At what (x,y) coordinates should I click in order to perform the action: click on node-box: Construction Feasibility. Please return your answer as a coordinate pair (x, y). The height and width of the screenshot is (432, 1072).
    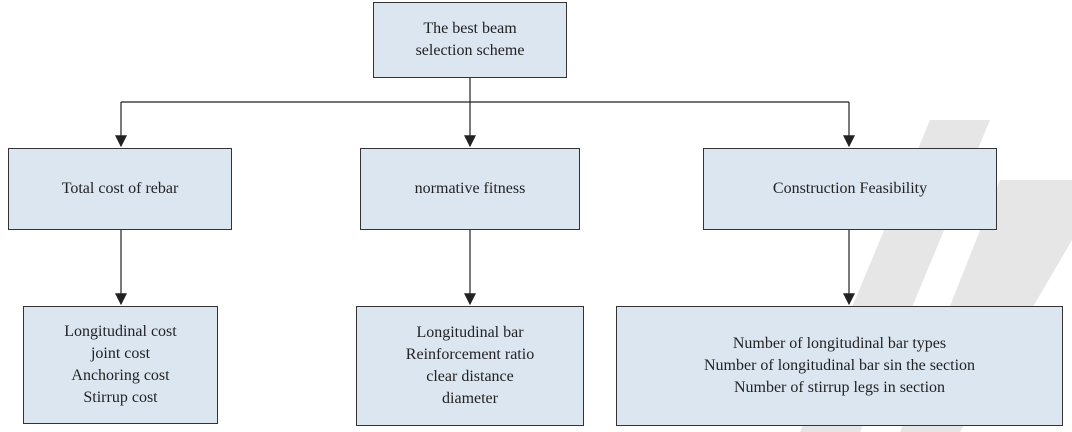
    Looking at the image, I should click on (850, 189).